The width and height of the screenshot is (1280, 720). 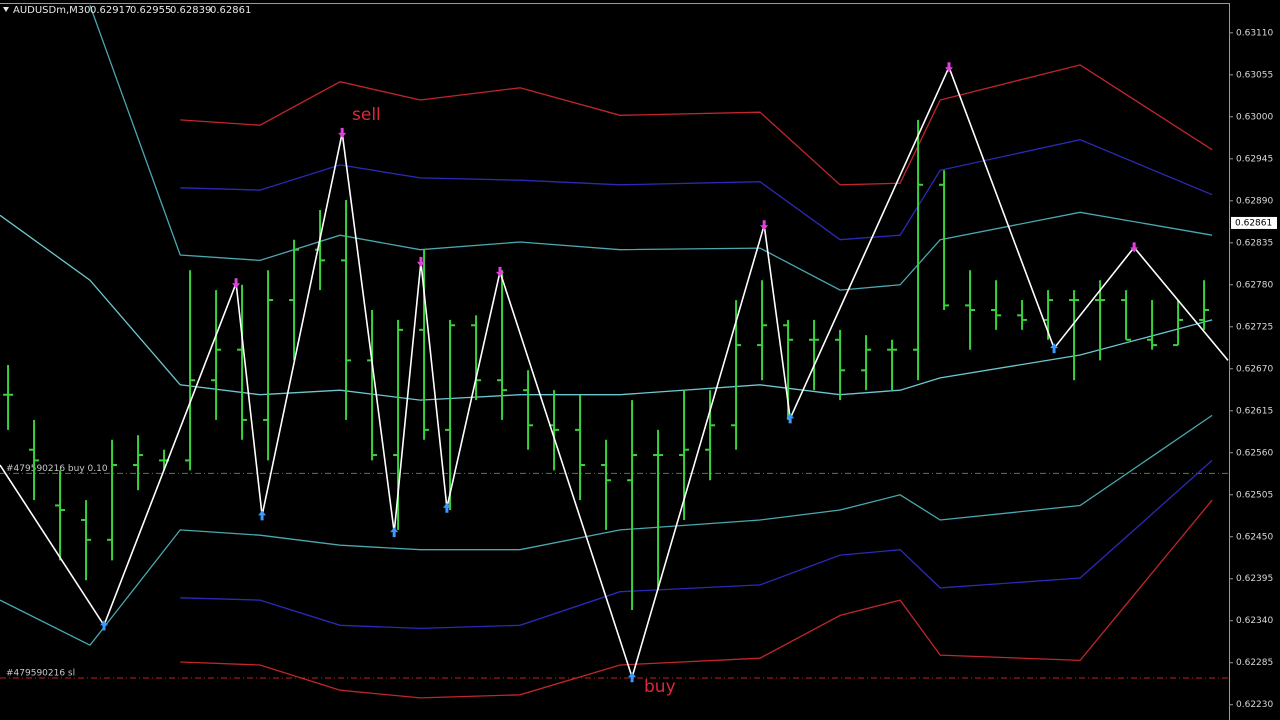 I want to click on y-tick-label: 0.62835, so click(x=1254, y=243).